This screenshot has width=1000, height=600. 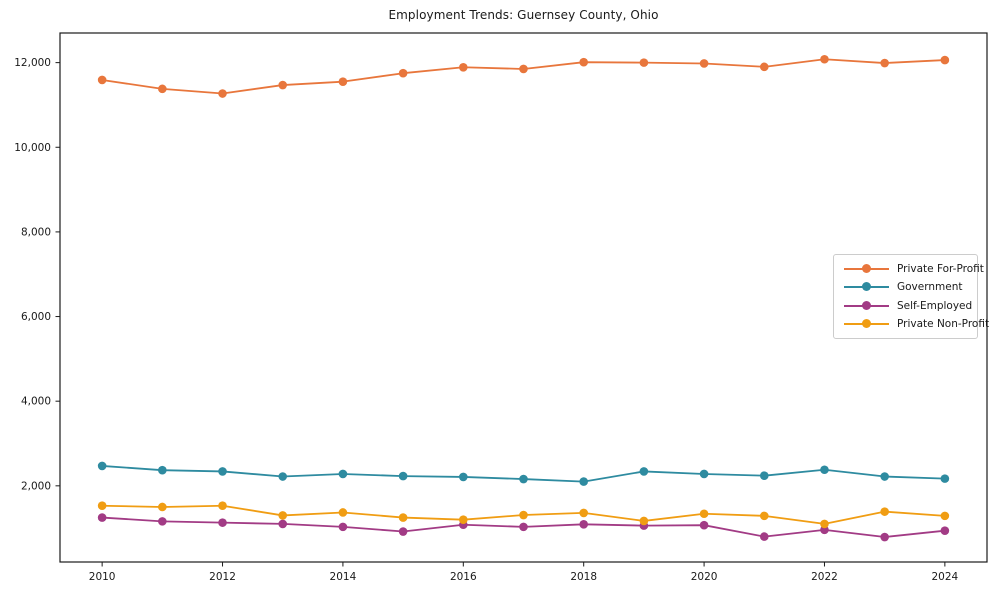 I want to click on x-axis-tick-label: 2022, so click(x=824, y=577).